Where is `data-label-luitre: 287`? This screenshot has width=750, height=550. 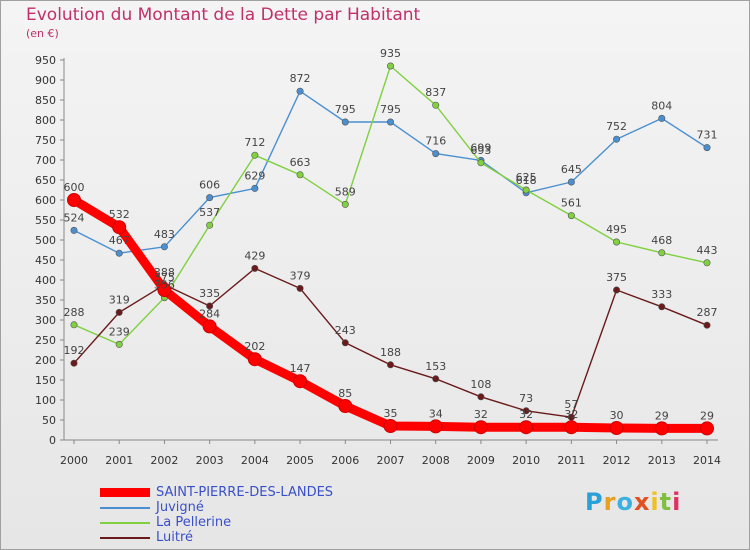 data-label-luitre: 287 is located at coordinates (707, 312).